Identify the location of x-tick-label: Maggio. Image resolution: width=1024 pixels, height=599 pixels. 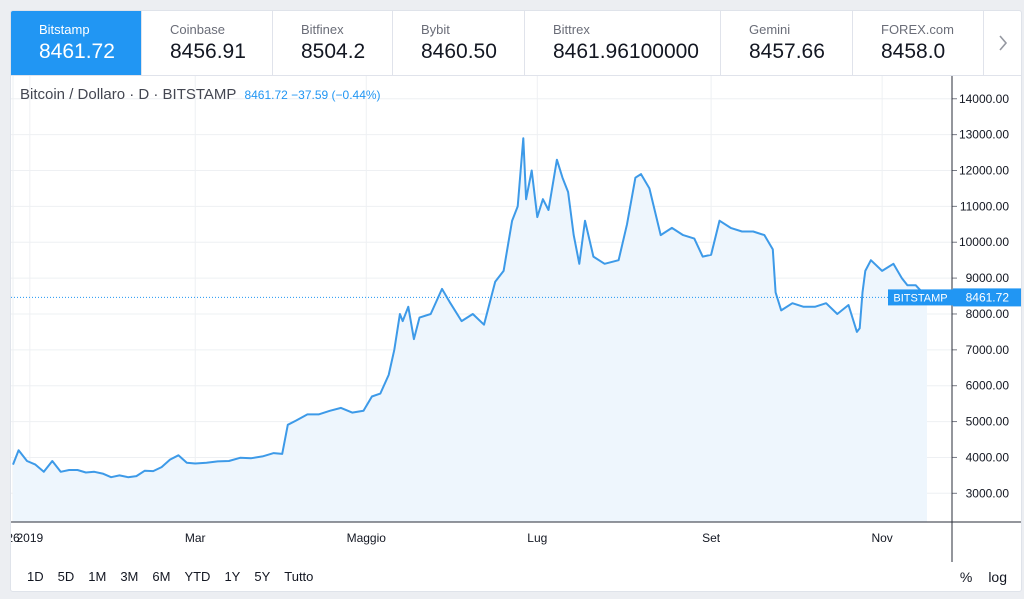
(367, 538).